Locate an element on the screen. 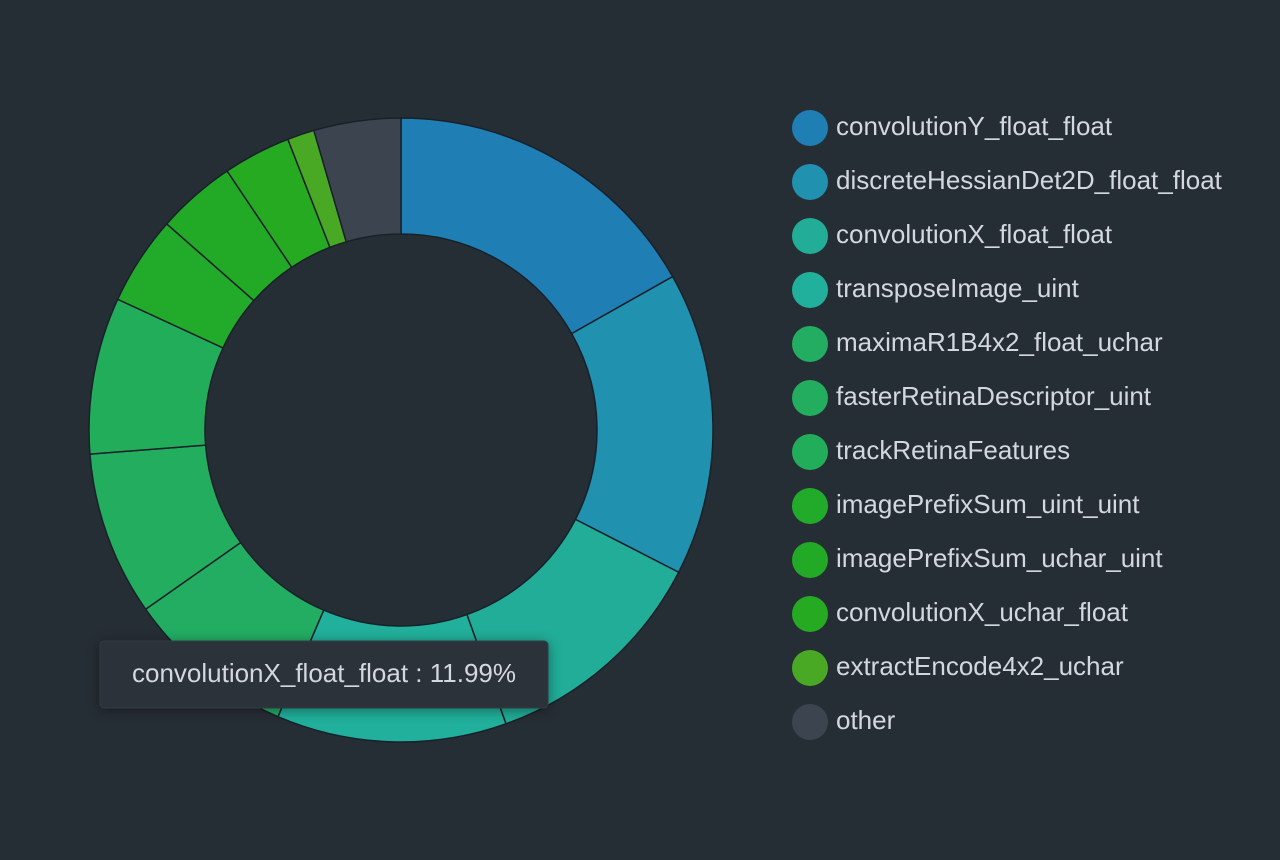 The width and height of the screenshot is (1280, 860). legend-label: extractEncode4x2_uchar is located at coordinates (980, 666).